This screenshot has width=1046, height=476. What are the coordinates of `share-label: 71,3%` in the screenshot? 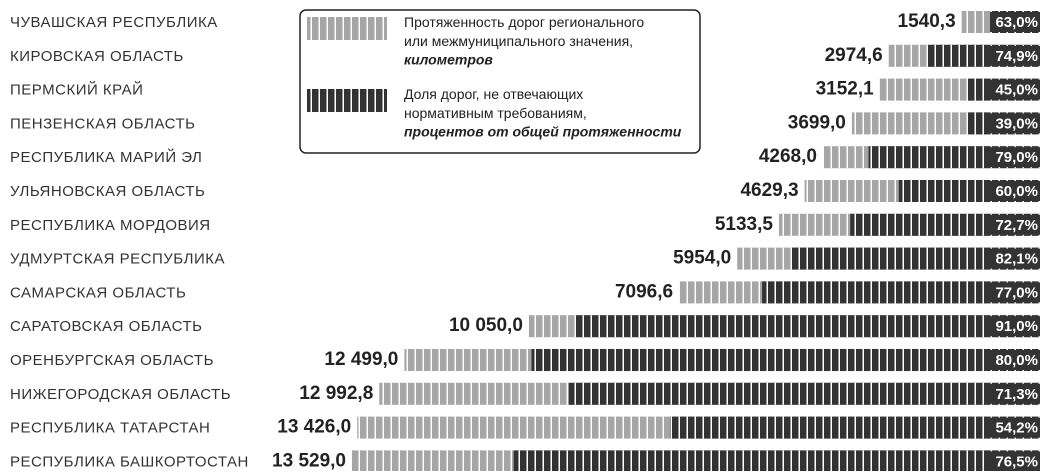 It's located at (1016, 394).